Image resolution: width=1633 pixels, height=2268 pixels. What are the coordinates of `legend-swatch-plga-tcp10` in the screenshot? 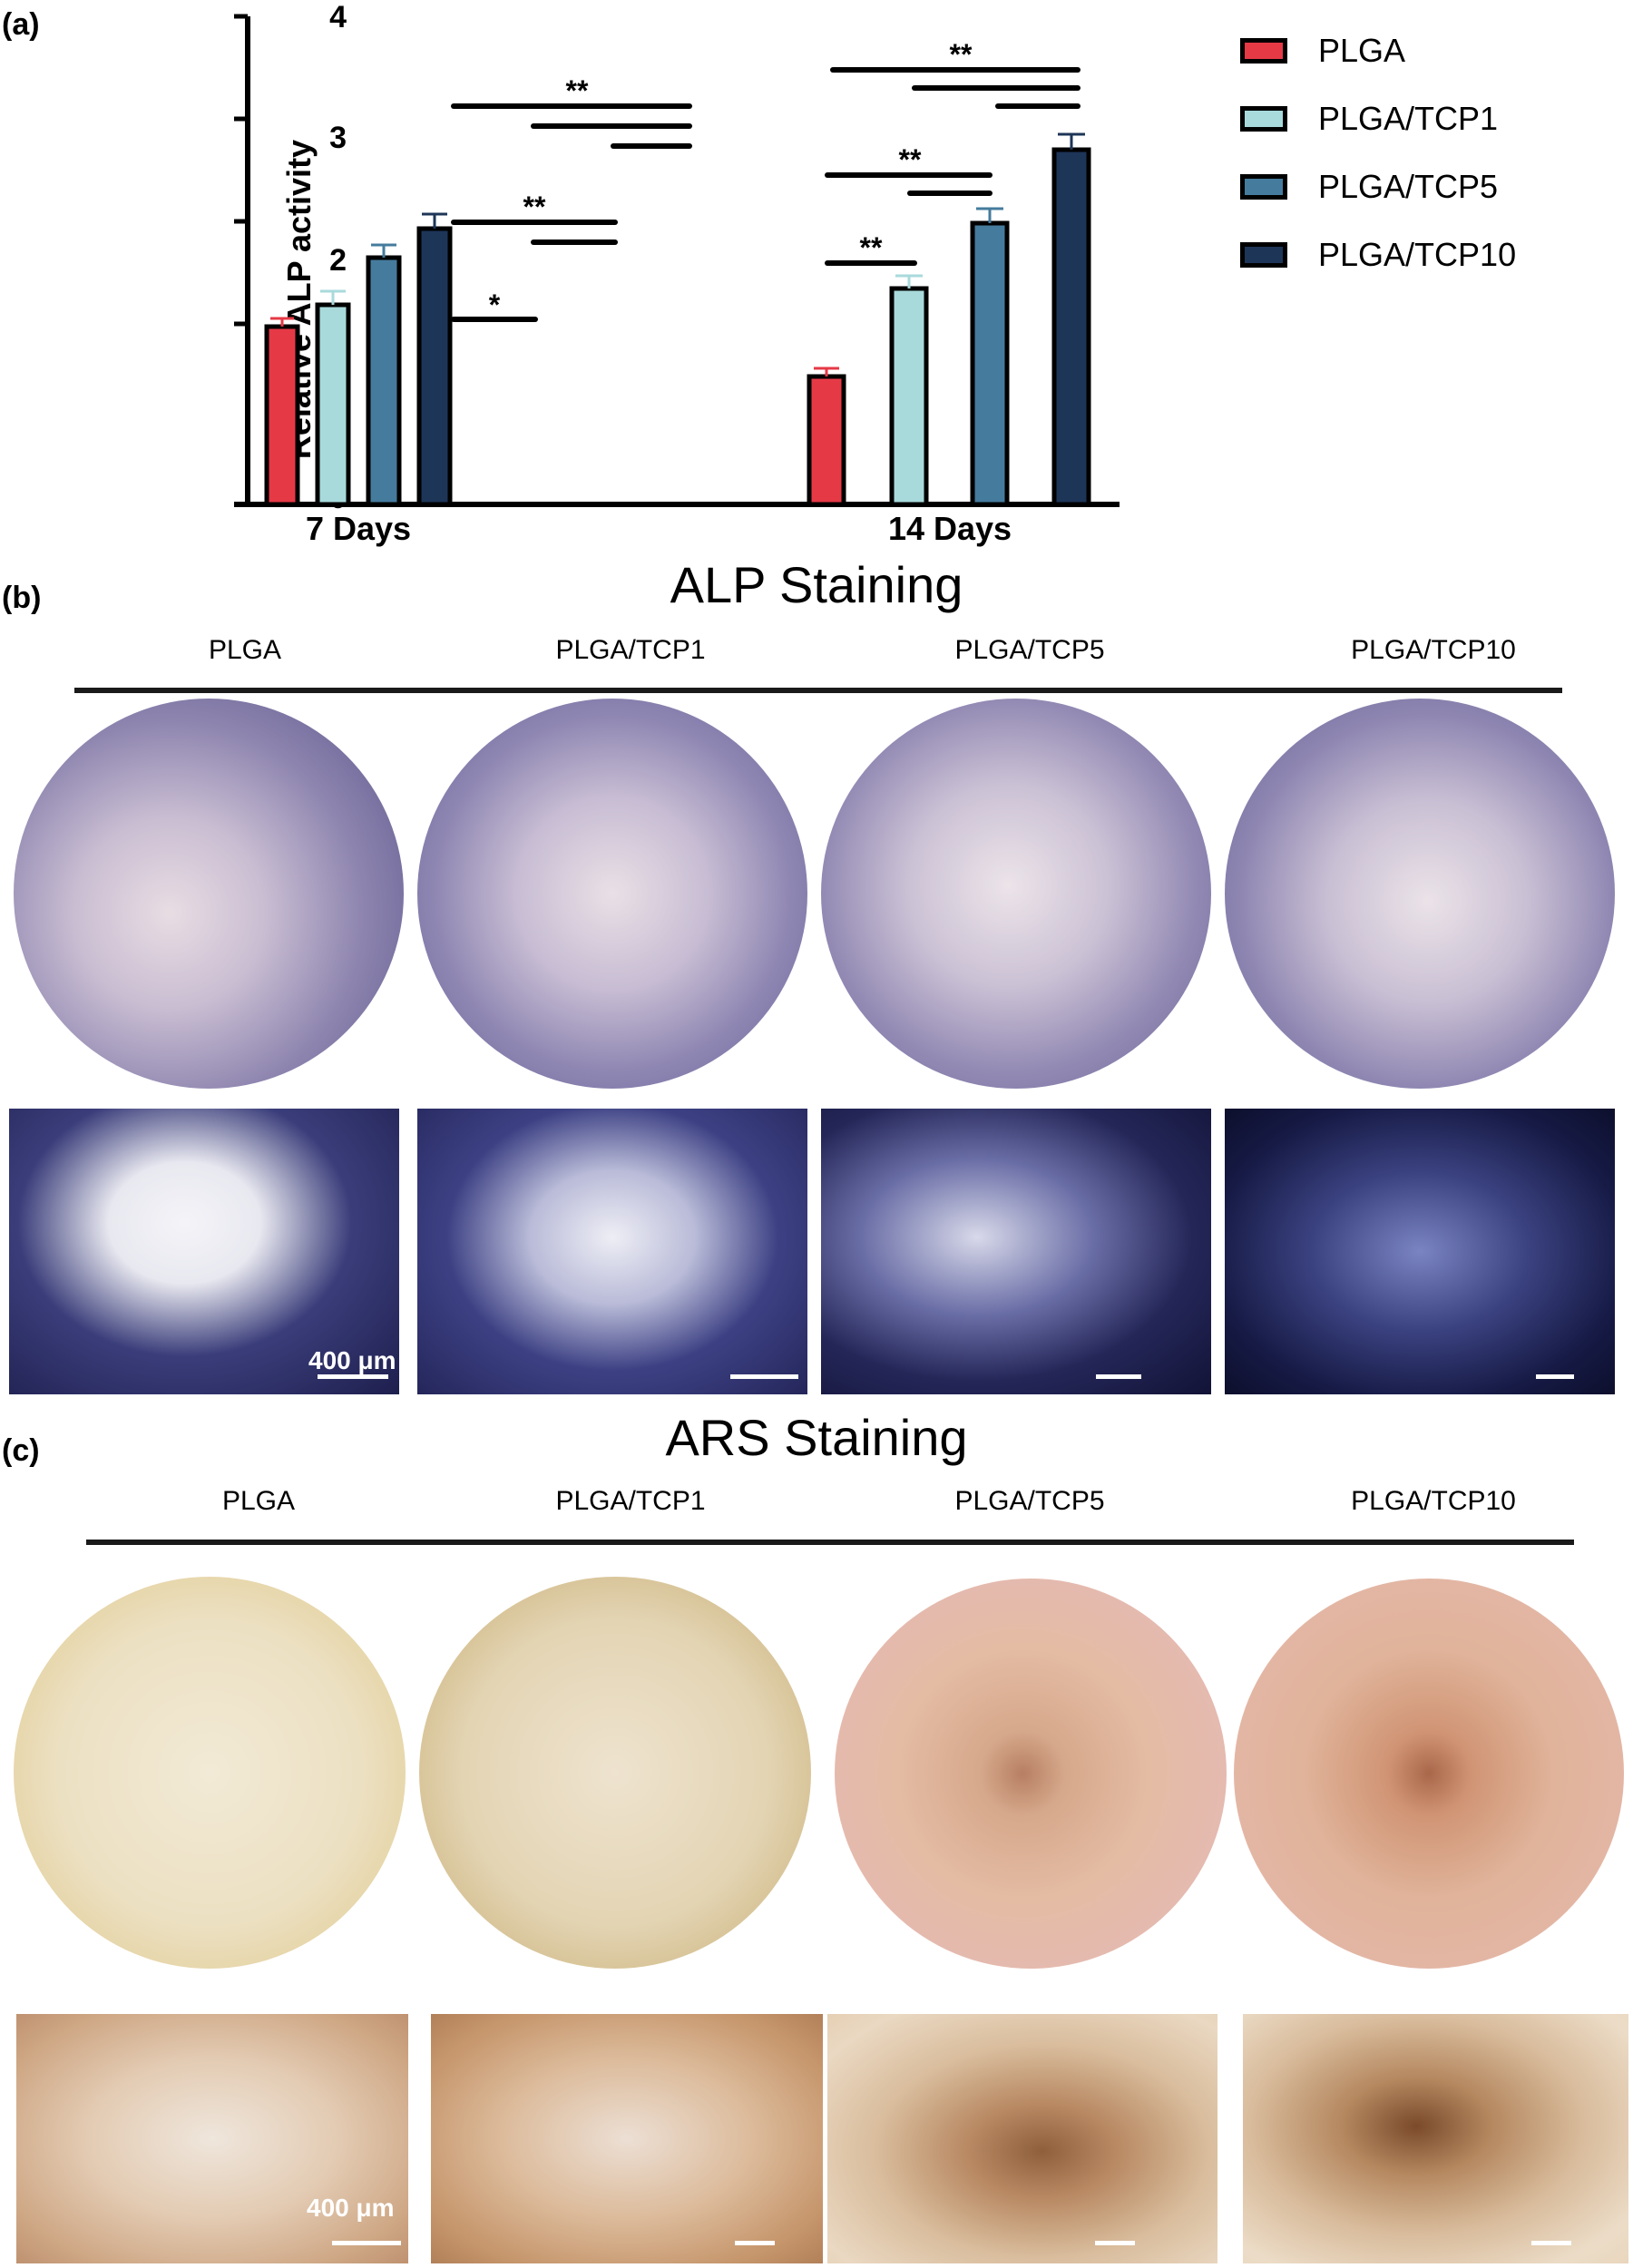 It's located at (1263, 255).